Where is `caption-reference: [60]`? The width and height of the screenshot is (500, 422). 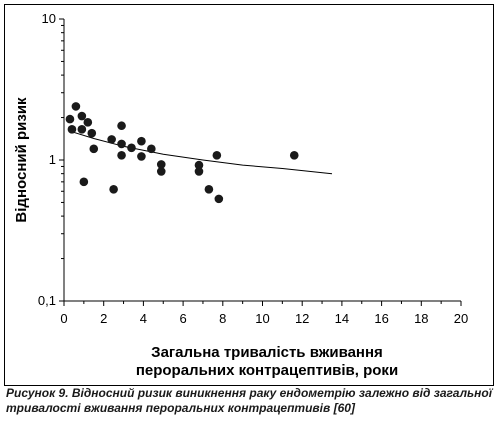 caption-reference: [60] is located at coordinates (344, 408).